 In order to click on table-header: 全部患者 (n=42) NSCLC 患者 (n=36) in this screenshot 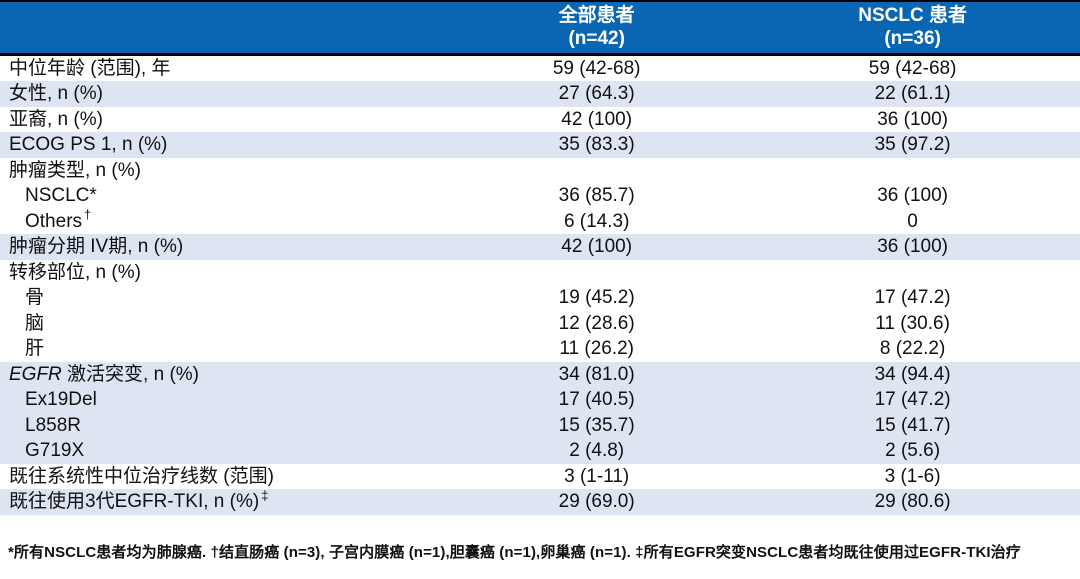, I will do `click(540, 28)`.